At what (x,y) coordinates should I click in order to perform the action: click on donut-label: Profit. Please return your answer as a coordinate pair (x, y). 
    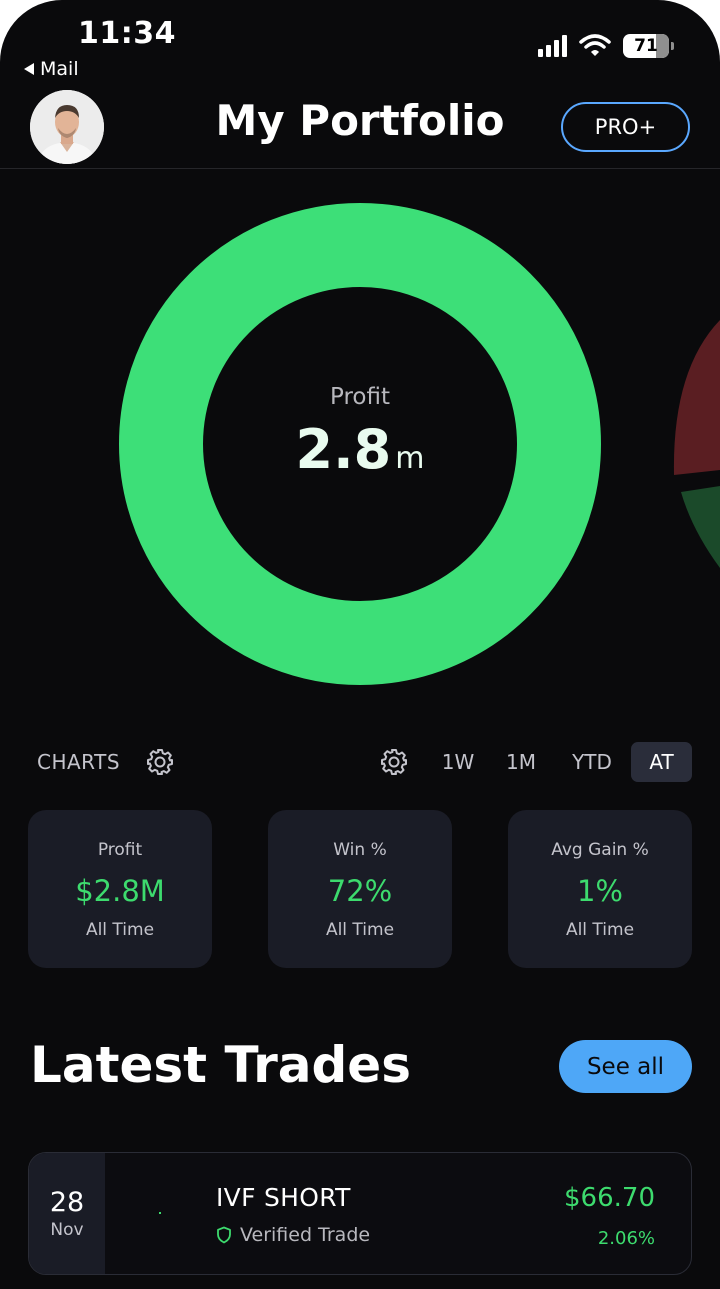
    Looking at the image, I should click on (360, 397).